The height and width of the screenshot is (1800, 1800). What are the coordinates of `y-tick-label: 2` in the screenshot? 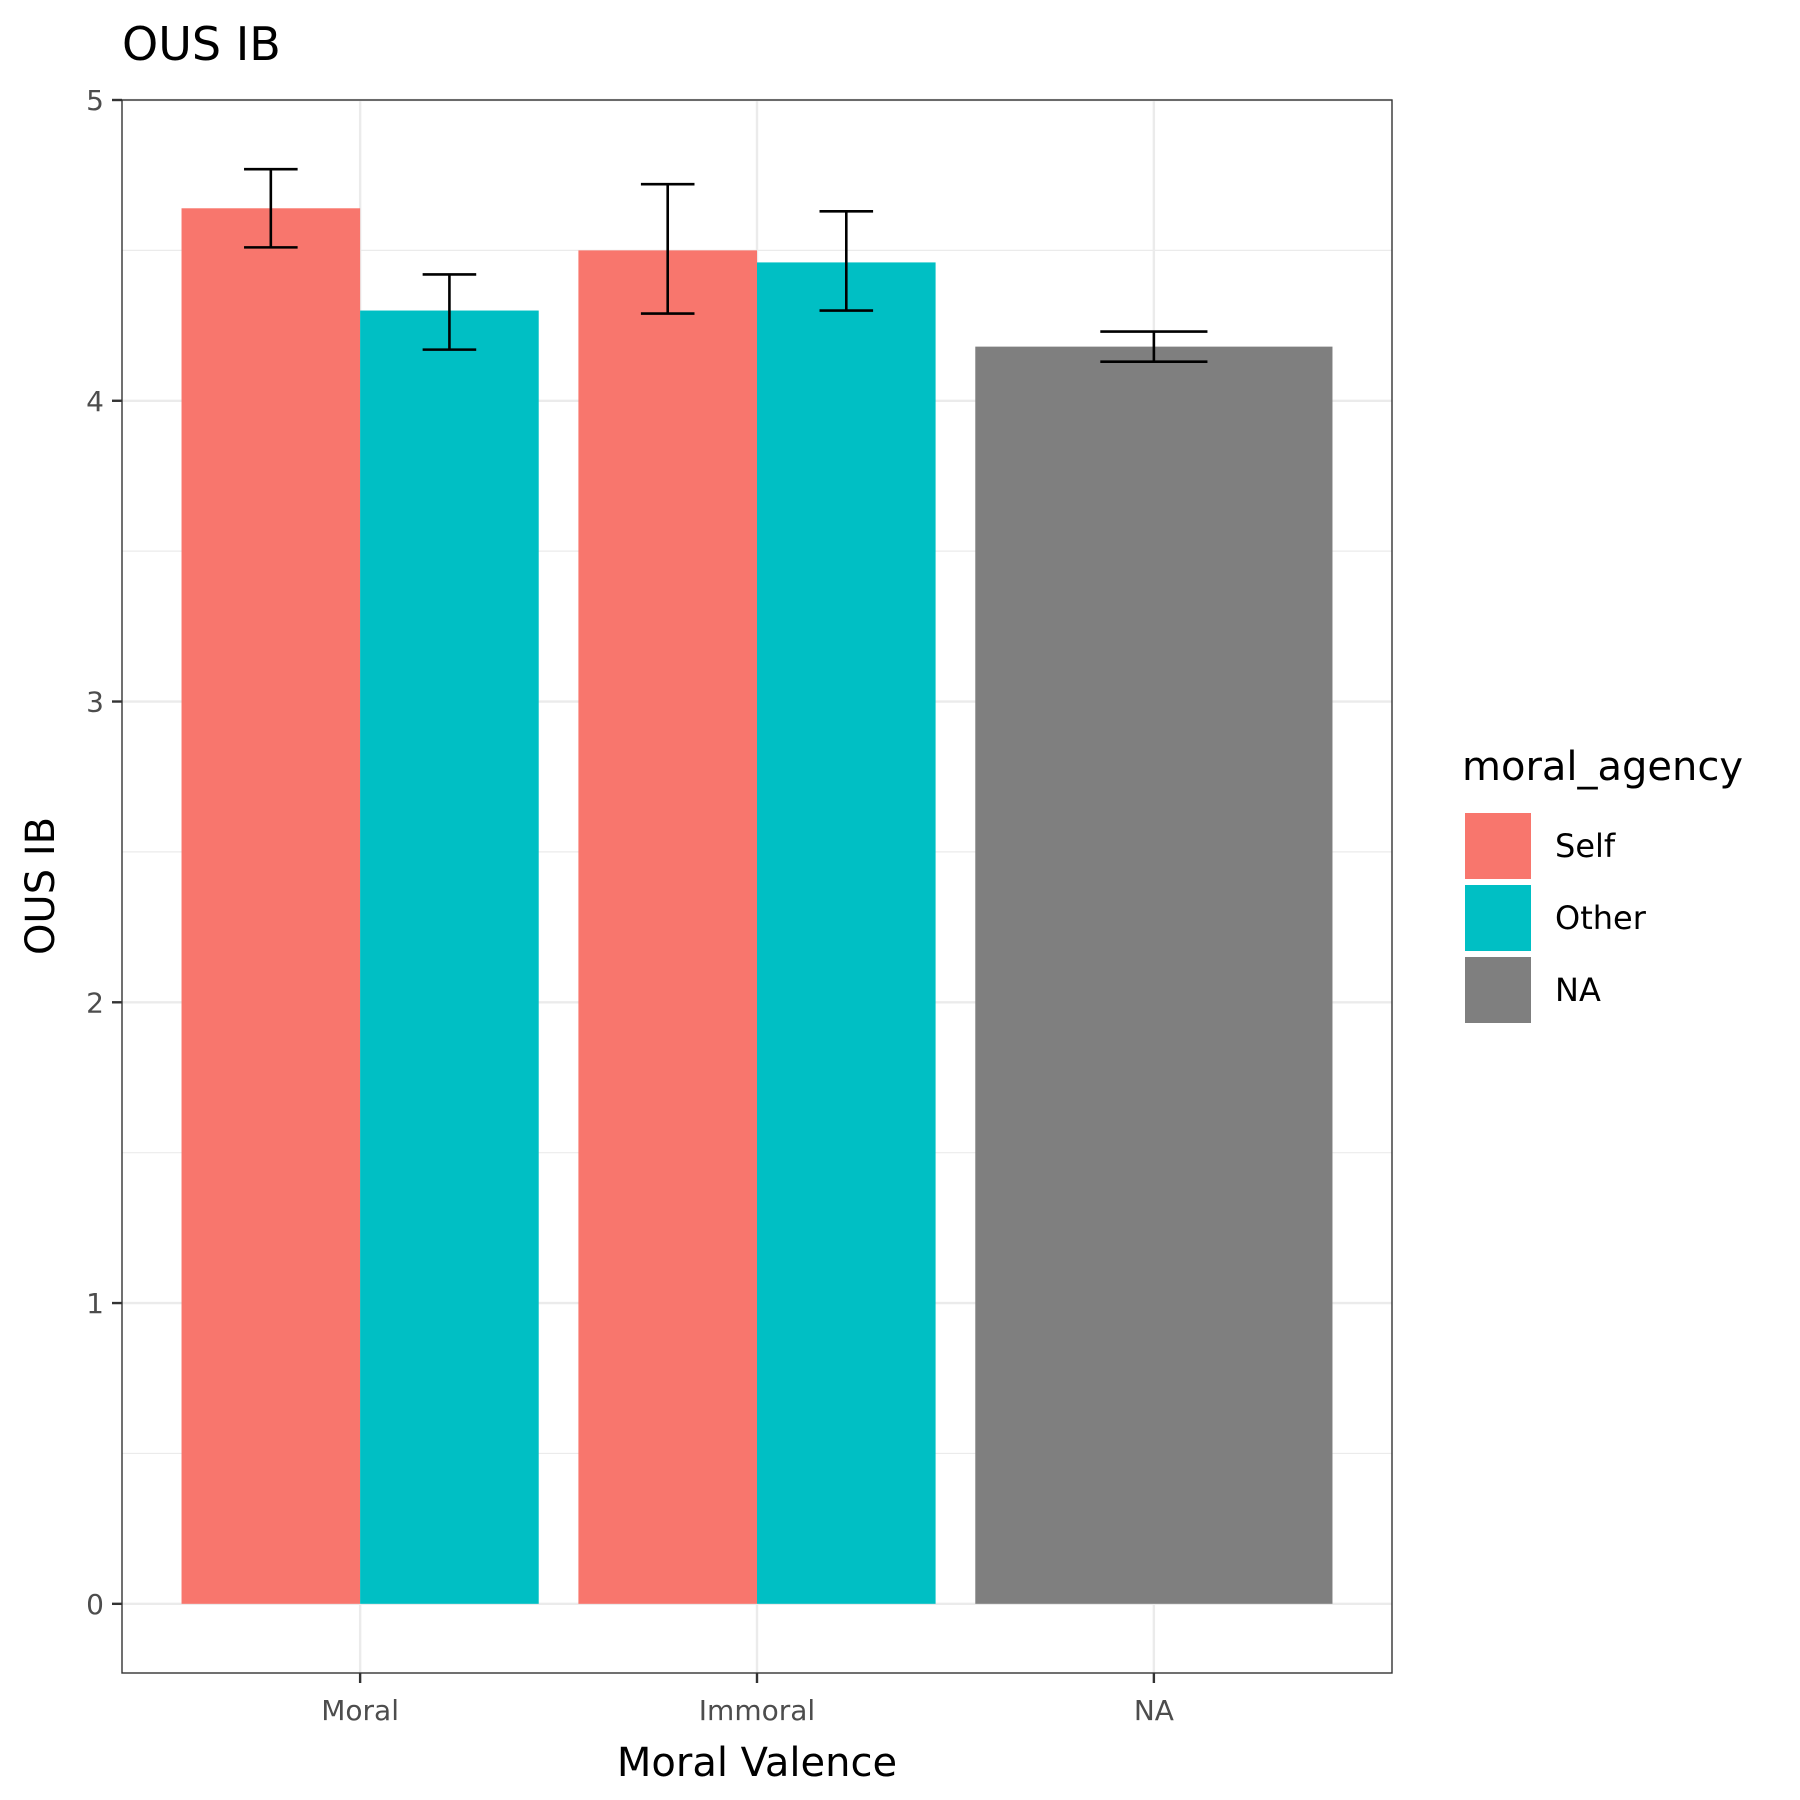 It's located at (95, 1002).